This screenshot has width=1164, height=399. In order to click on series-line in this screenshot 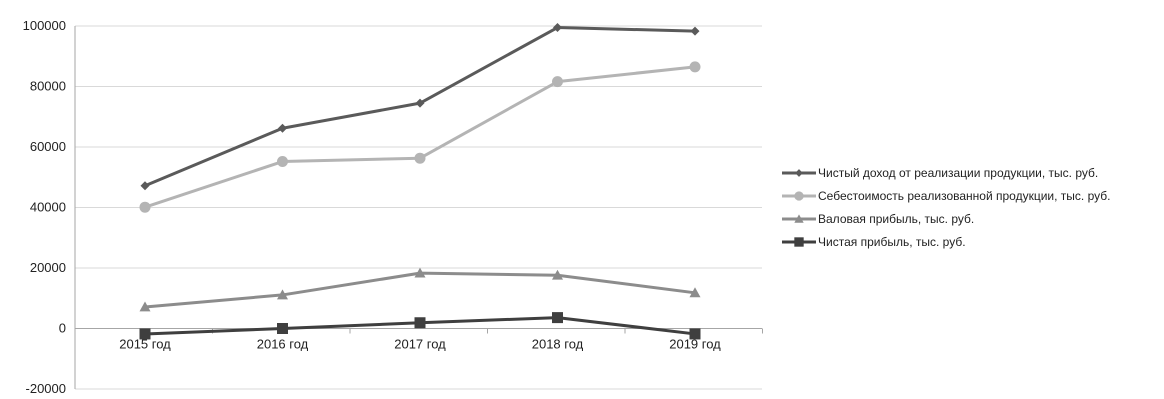, I will do `click(420, 290)`.